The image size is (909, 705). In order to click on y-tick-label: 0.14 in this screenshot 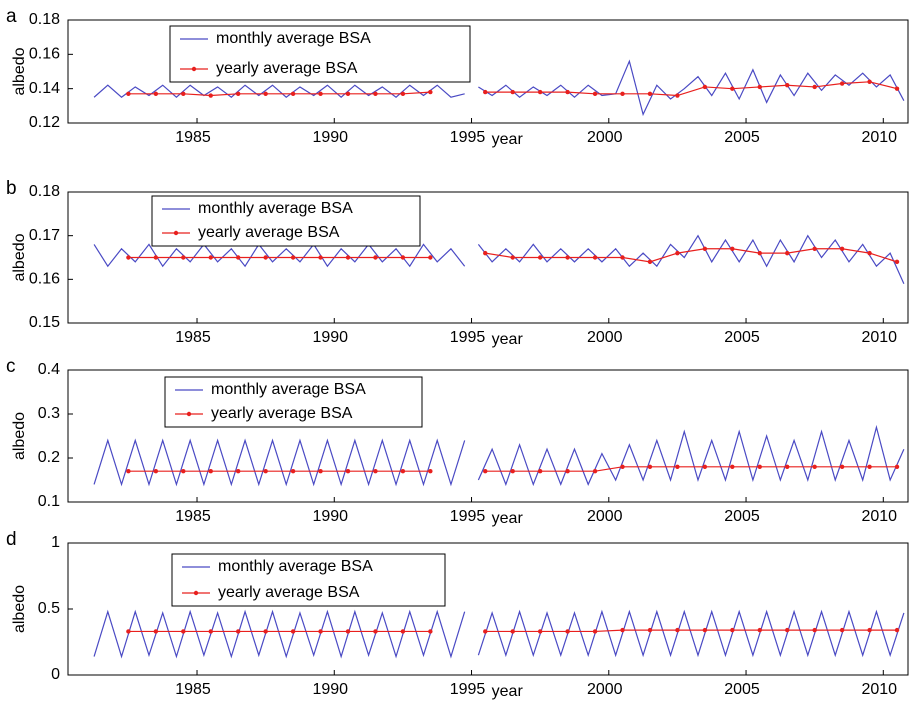, I will do `click(44, 88)`.